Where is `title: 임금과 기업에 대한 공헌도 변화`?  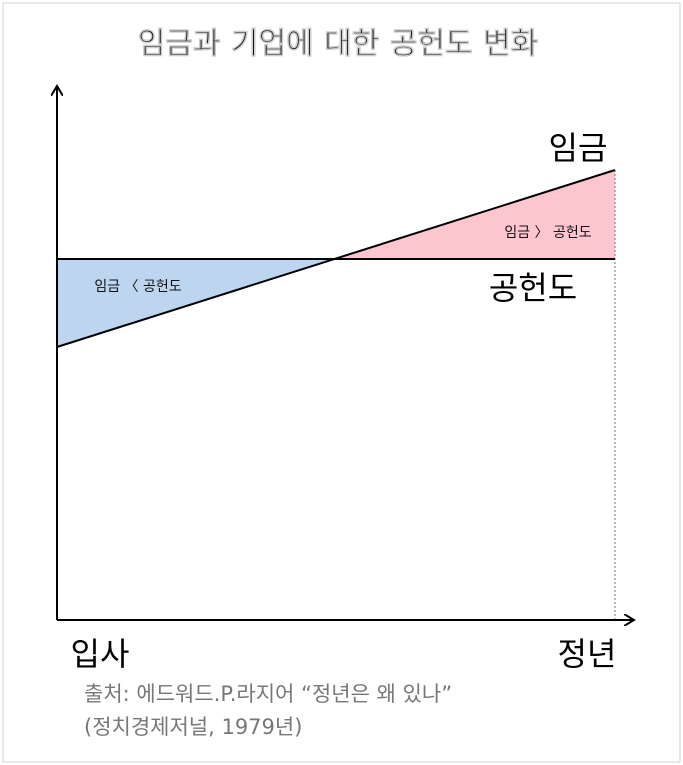 title: 임금과 기업에 대한 공헌도 변화 is located at coordinates (338, 44).